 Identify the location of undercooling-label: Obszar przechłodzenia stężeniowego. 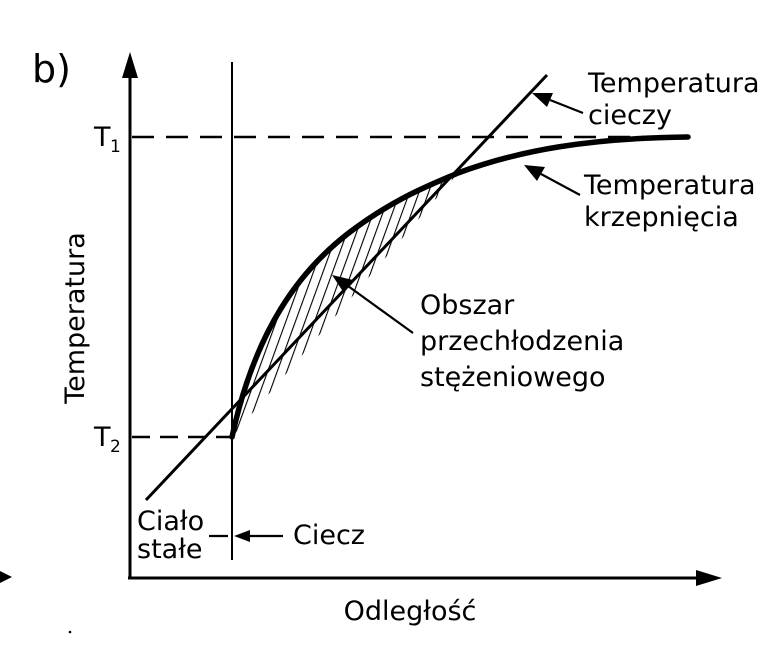
(522, 341).